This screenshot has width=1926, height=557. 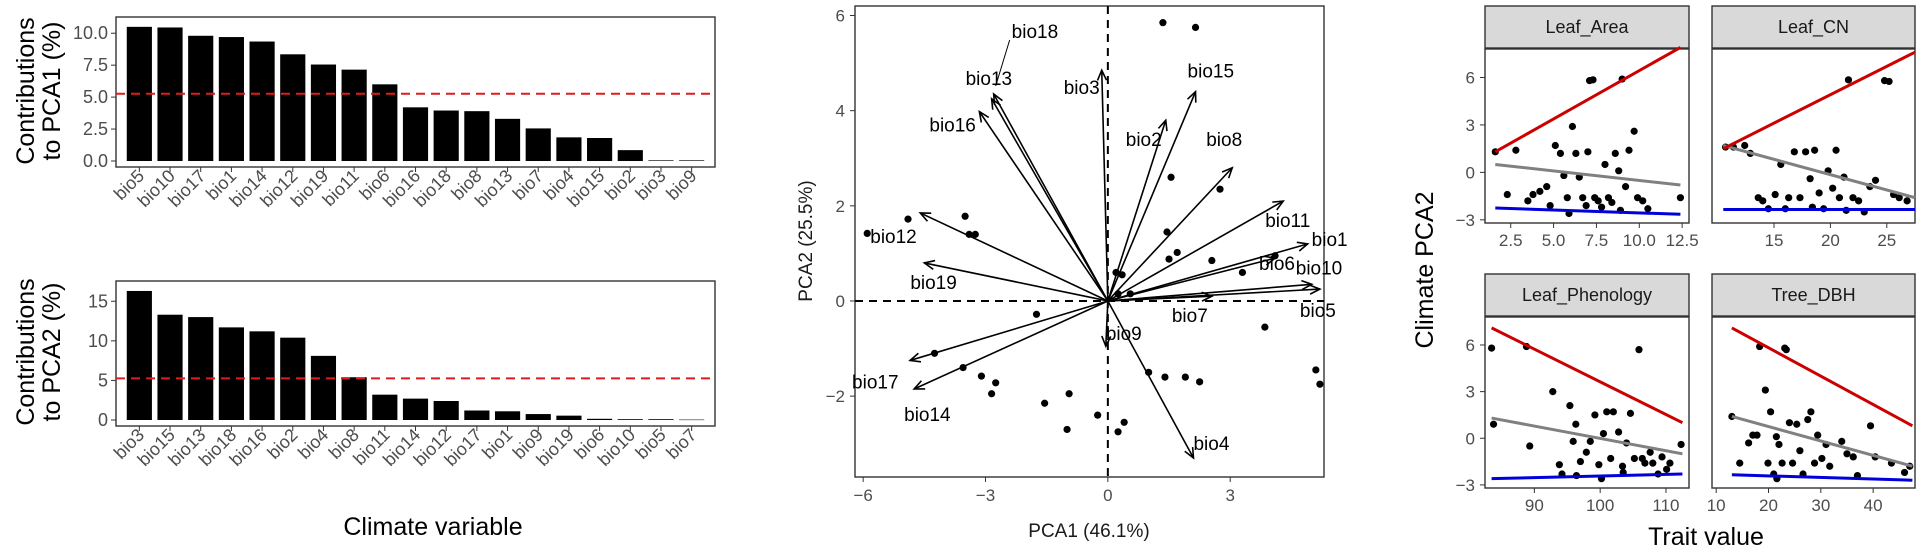 What do you see at coordinates (927, 415) in the screenshot?
I see `arrow-label-bio14: bio14` at bounding box center [927, 415].